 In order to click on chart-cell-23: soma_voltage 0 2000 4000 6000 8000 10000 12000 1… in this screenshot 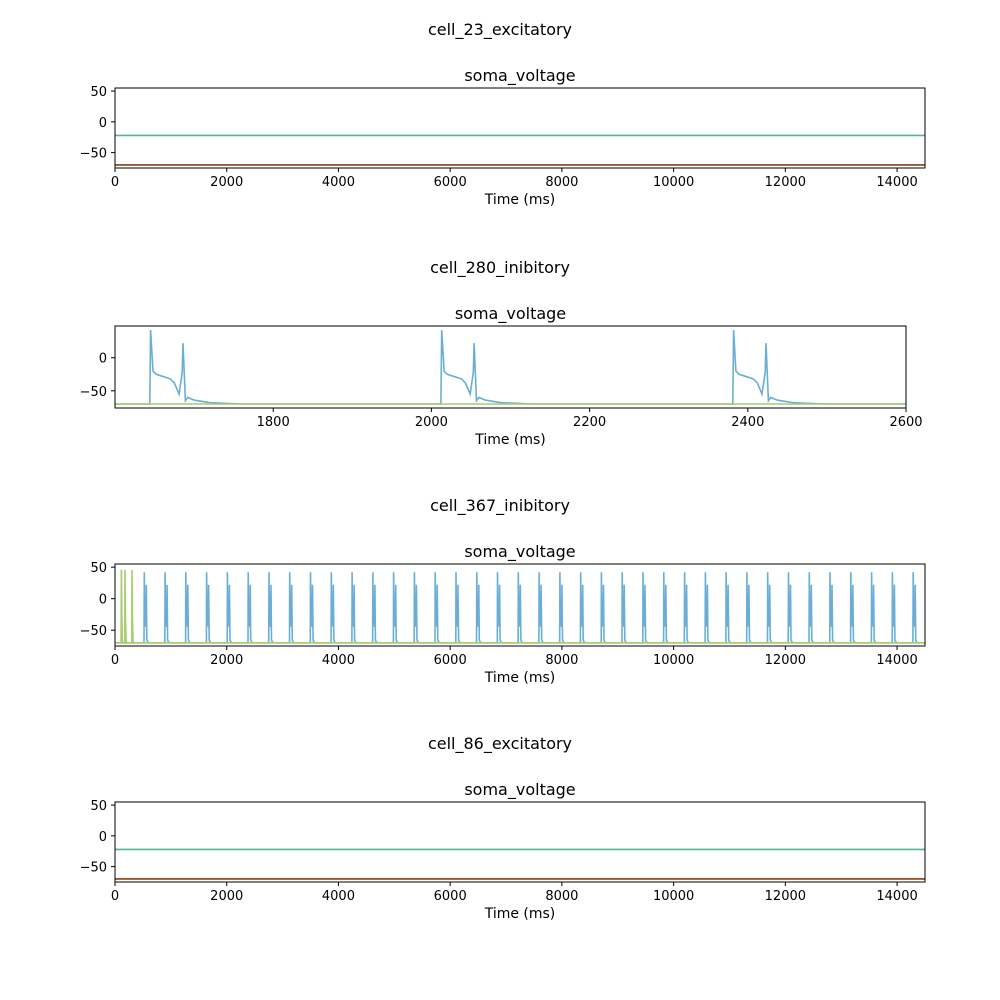, I will do `click(503, 137)`.